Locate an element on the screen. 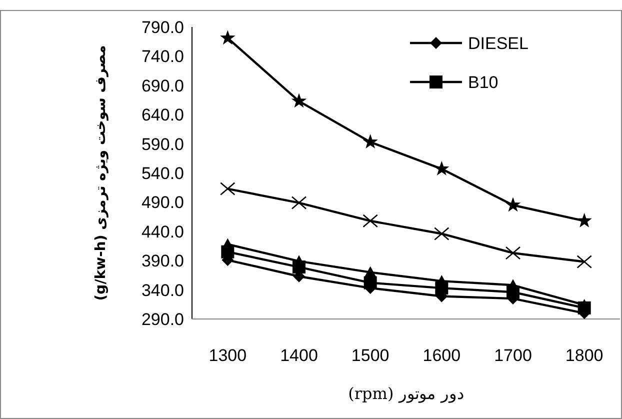 The width and height of the screenshot is (622, 419). legend-label: B10 is located at coordinates (483, 82).